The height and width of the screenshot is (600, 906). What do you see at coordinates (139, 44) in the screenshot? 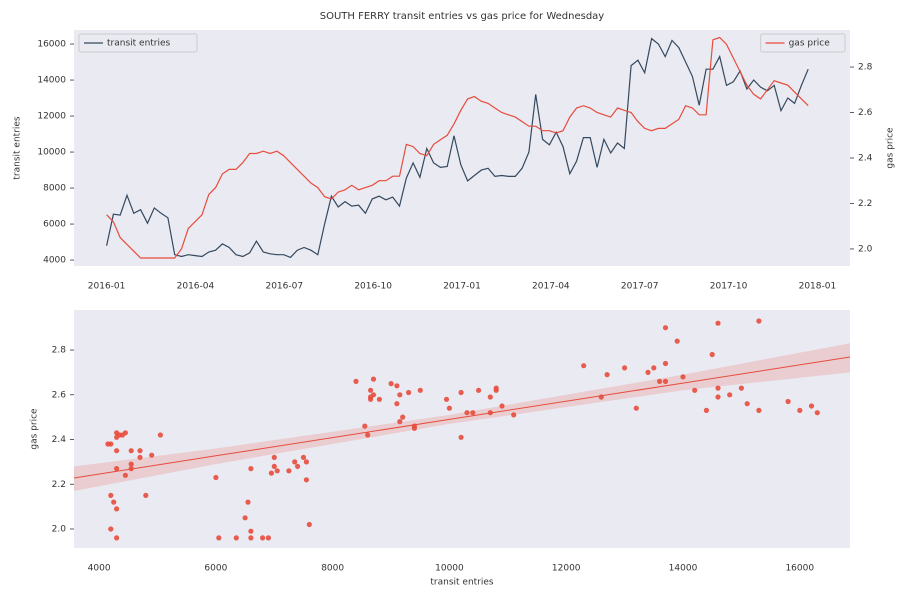
I see `legend-label: transit entries` at bounding box center [139, 44].